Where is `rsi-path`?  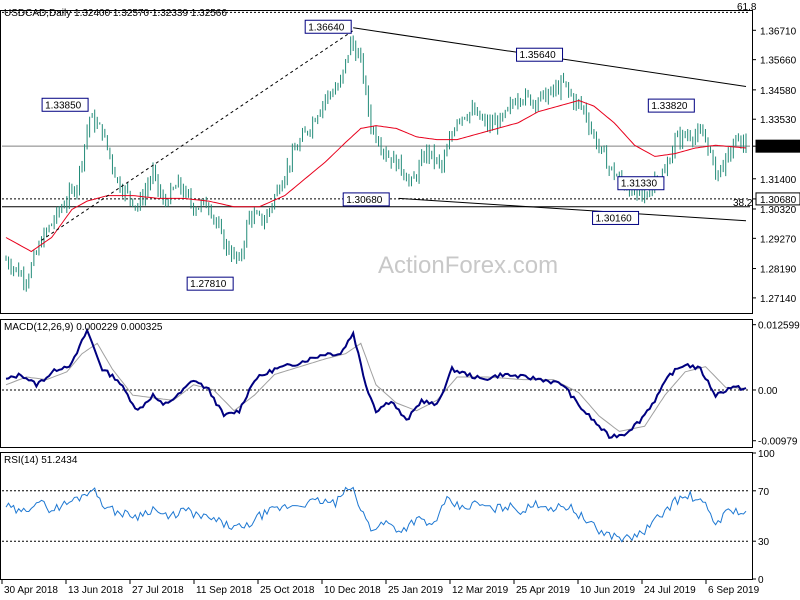
rsi-path is located at coordinates (376, 514).